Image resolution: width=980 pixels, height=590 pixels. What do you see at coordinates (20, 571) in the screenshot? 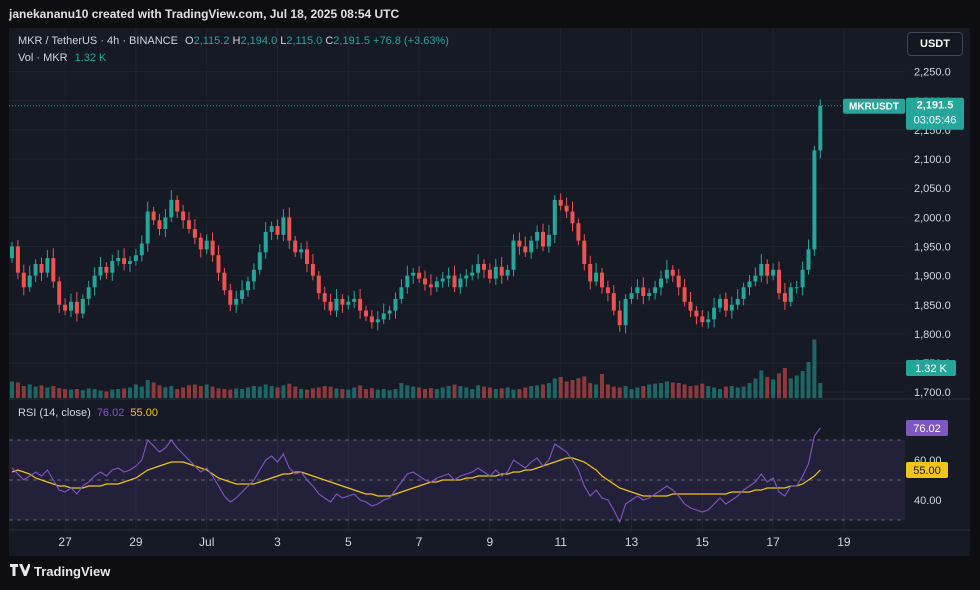
I see `tradingview-logo-icon` at bounding box center [20, 571].